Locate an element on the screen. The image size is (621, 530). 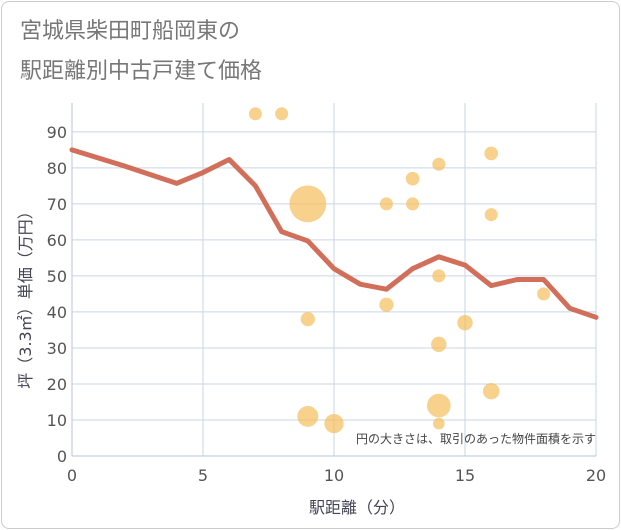
y-tick-label: 10 is located at coordinates (57, 420).